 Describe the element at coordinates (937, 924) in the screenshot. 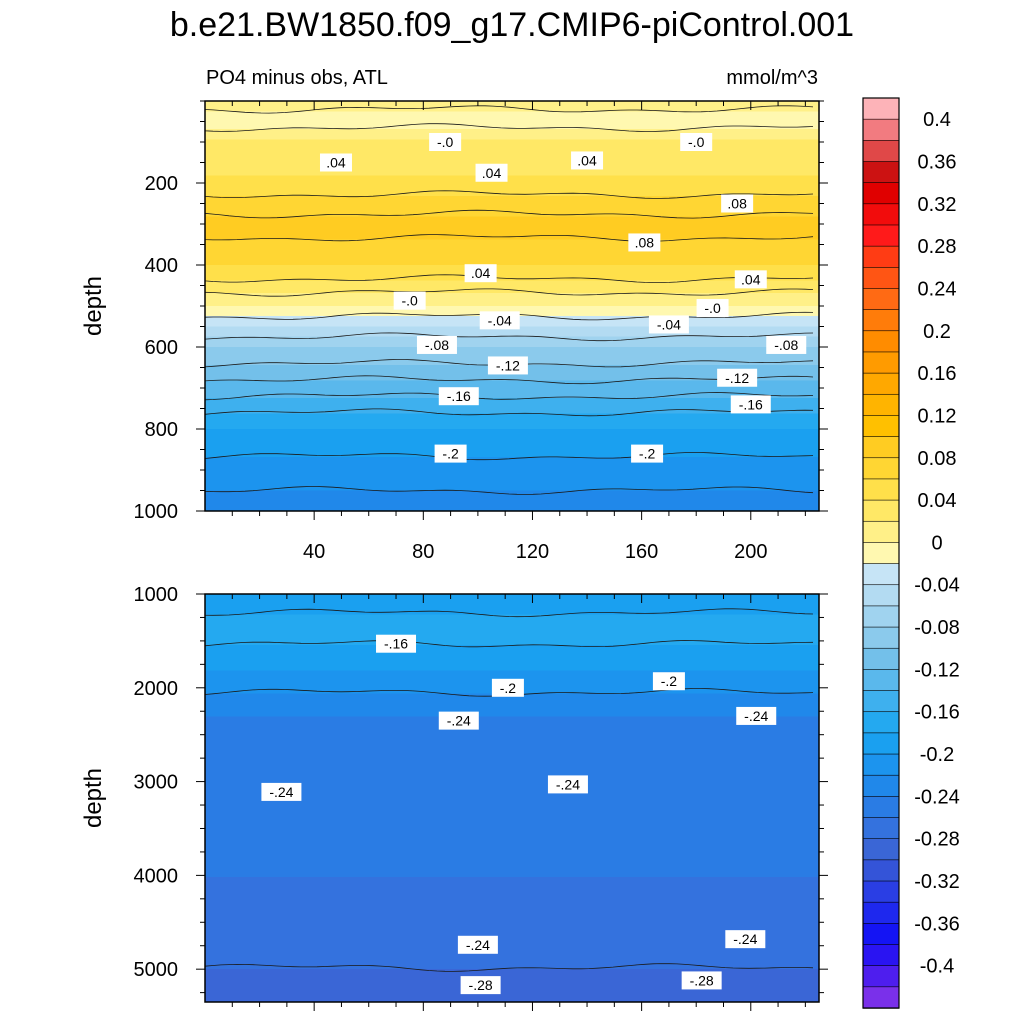

I see `colorbar-label: -0.36` at that location.